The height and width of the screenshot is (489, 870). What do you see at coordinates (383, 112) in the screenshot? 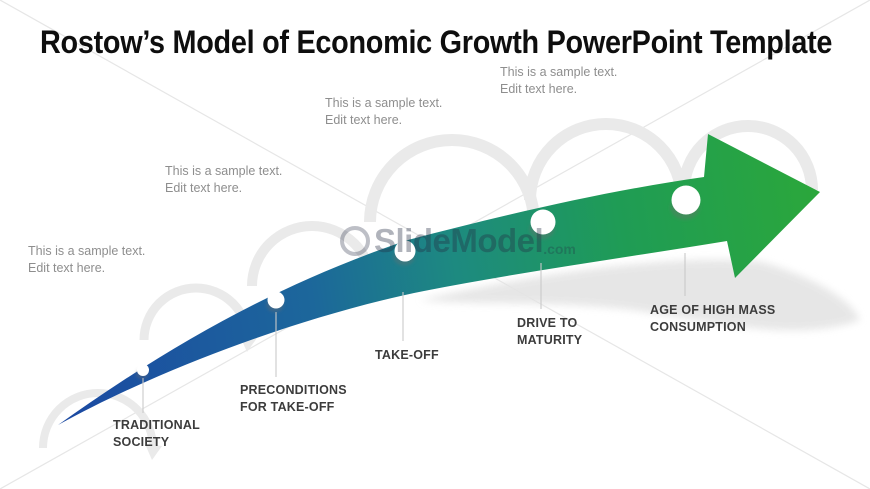
I see `sample-text-take-off: This is a sample text. Edit text here.` at bounding box center [383, 112].